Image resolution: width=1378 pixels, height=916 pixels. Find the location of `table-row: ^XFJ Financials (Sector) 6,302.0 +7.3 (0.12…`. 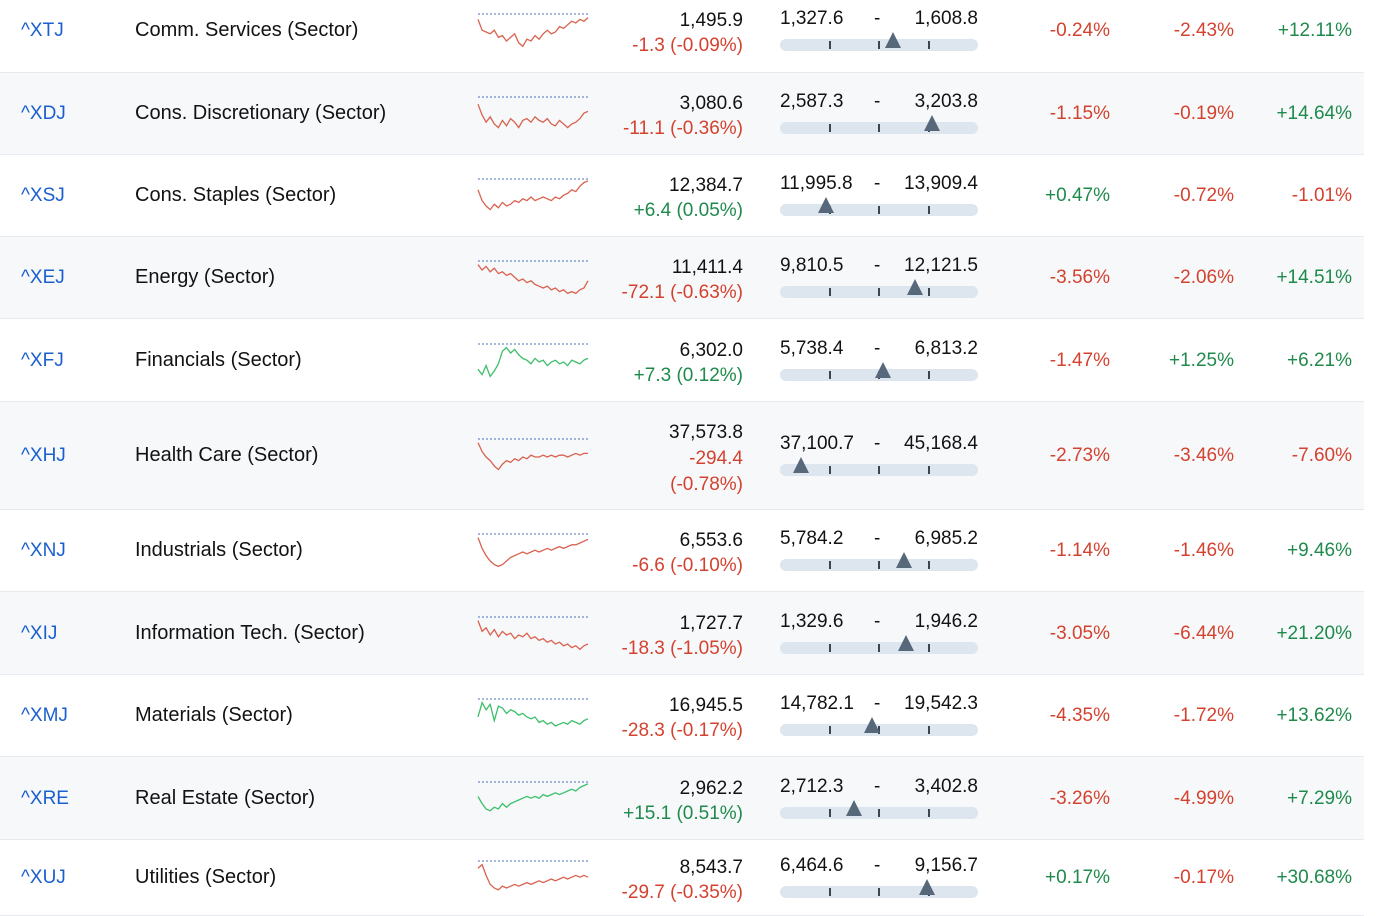

table-row: ^XFJ Financials (Sector) 6,302.0 +7.3 (0.12… is located at coordinates (682, 360).